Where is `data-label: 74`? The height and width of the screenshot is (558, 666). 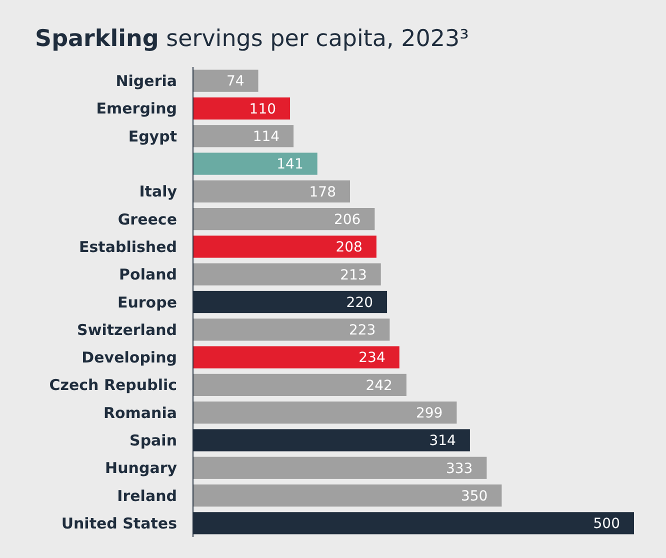 data-label: 74 is located at coordinates (235, 82).